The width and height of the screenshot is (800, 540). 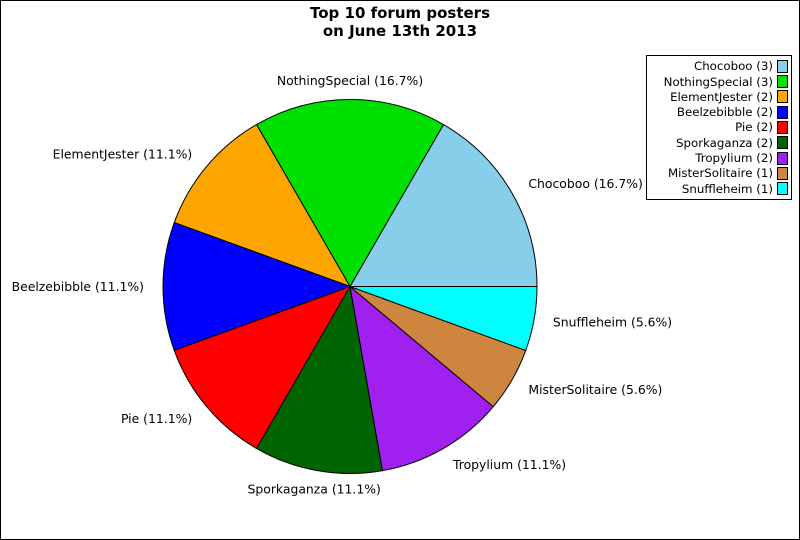 What do you see at coordinates (421, 378) in the screenshot?
I see `pie-slice-tropylium` at bounding box center [421, 378].